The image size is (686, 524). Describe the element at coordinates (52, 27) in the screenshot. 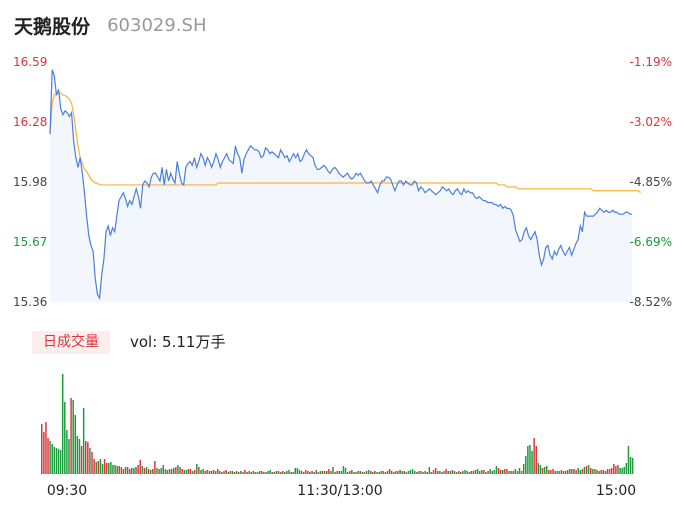

I see `stock-name: 天鹅股份` at that location.